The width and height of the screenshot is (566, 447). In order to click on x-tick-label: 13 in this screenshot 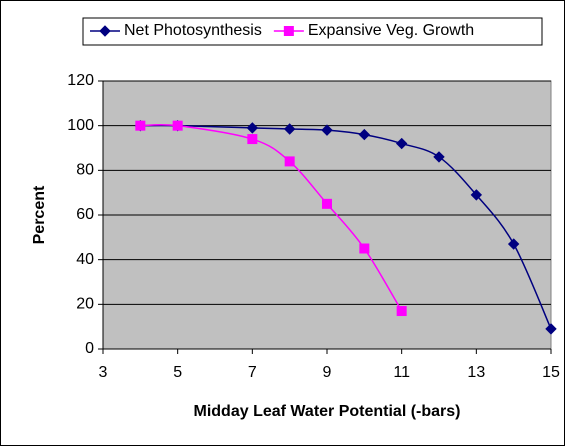, I will do `click(476, 372)`.